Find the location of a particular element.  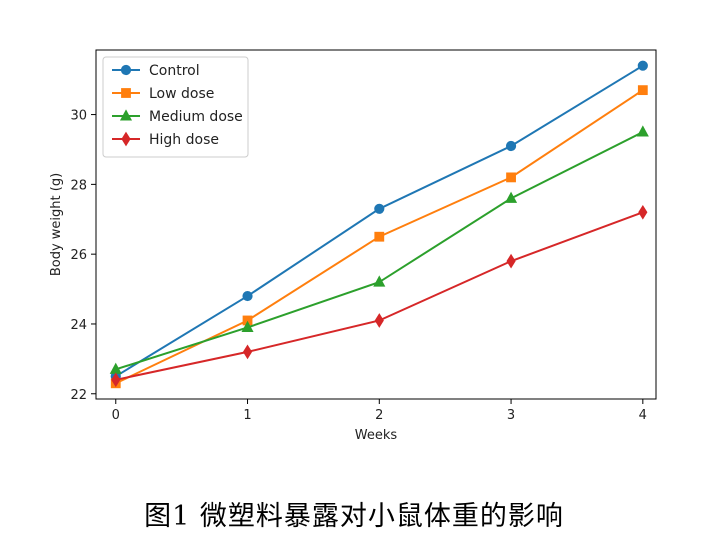

y-tick-label: 22 is located at coordinates (78, 395).